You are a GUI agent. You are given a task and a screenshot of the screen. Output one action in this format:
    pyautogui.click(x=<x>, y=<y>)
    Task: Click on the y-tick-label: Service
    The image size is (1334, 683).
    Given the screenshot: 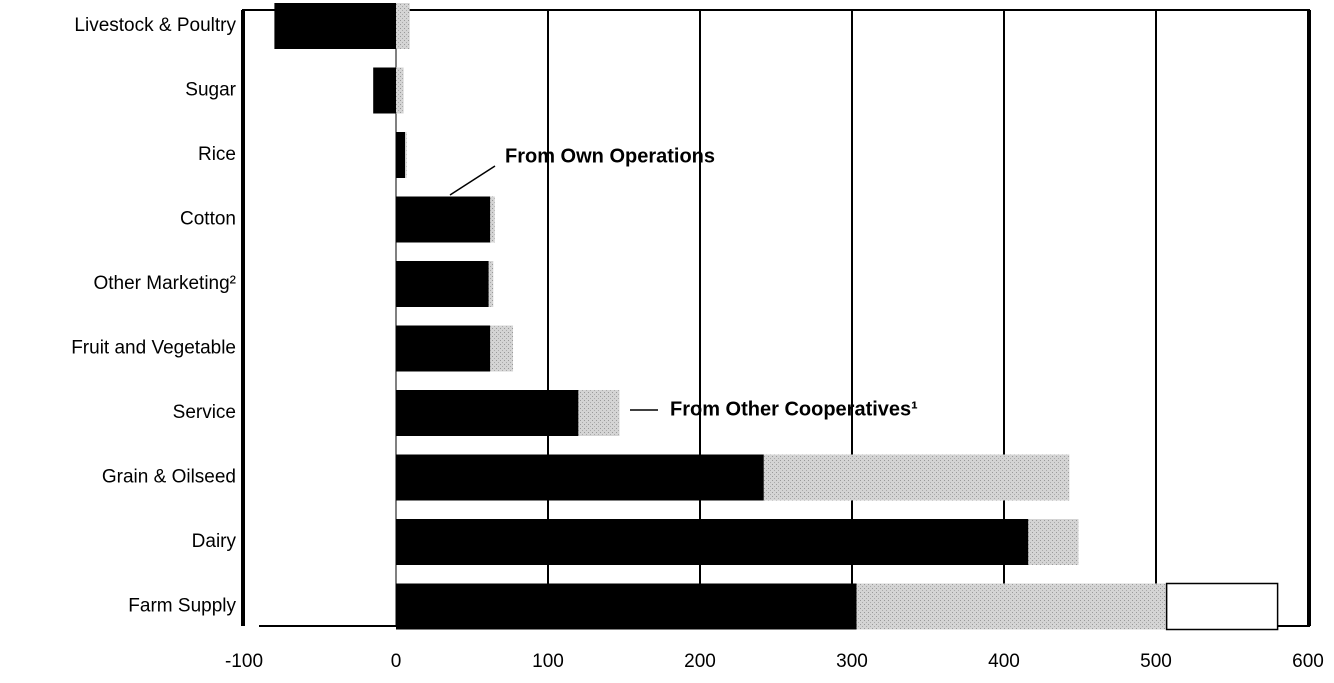 What is the action you would take?
    pyautogui.click(x=204, y=412)
    